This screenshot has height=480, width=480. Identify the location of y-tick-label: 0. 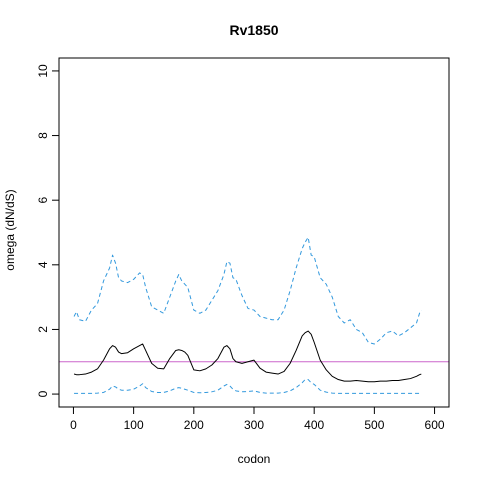
(43, 393).